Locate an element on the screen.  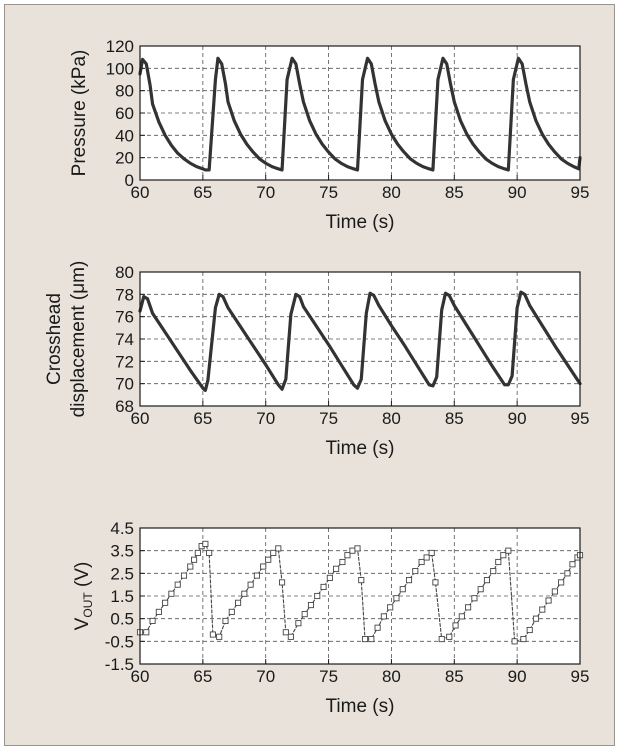
y-tick-label: 3.5 is located at coordinates (122, 551).